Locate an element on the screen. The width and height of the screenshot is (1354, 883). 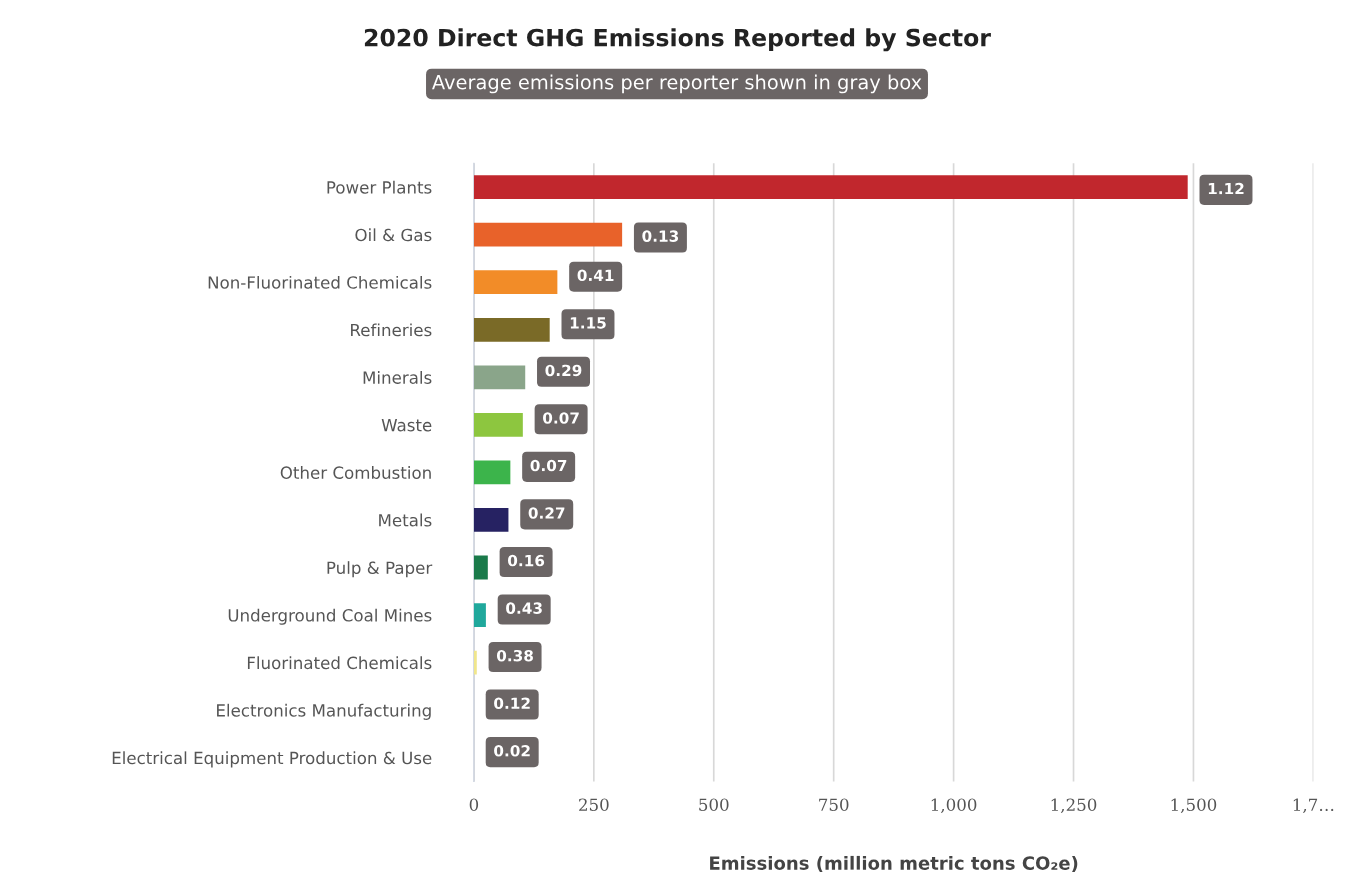
annotation: 0.27 is located at coordinates (546, 513).